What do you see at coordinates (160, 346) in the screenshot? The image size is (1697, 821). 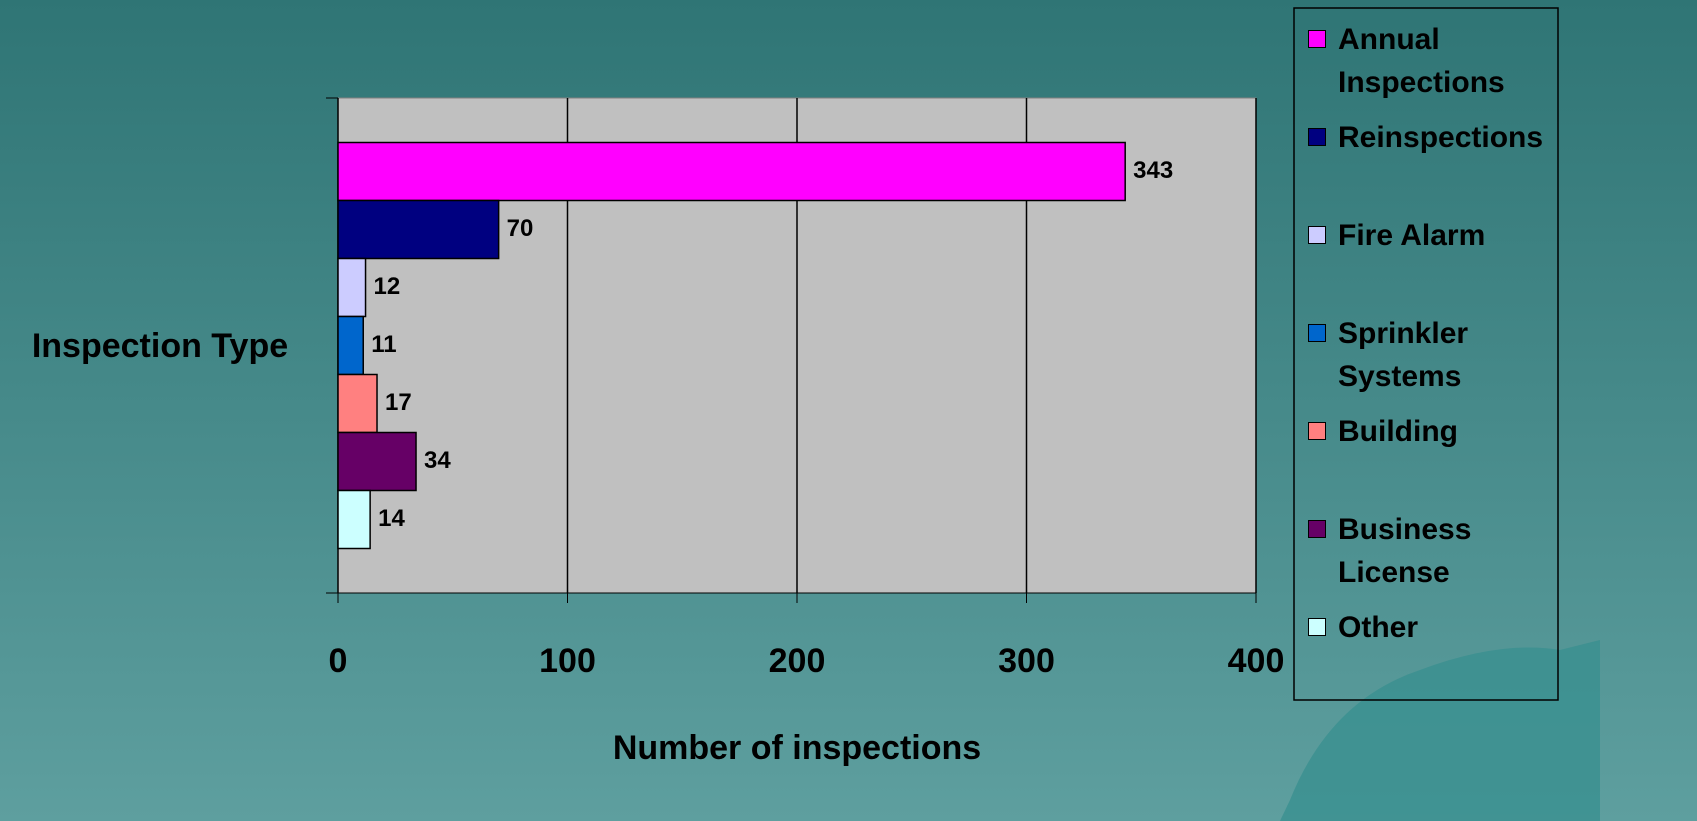 I see `y-axis-label: Inspection Type` at bounding box center [160, 346].